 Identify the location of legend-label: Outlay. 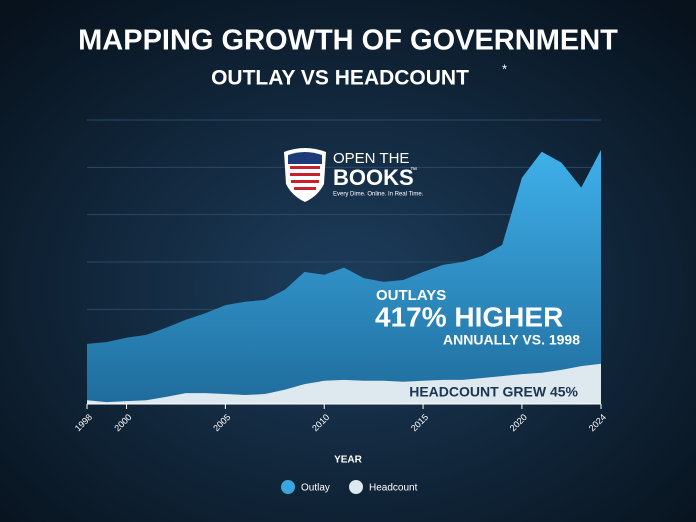
(315, 488).